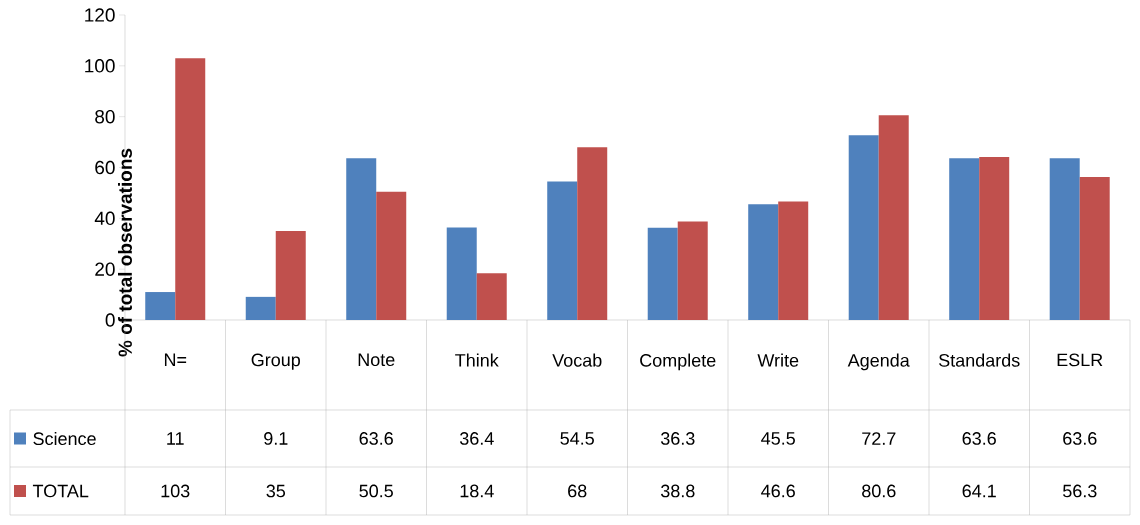 The height and width of the screenshot is (525, 1140). Describe the element at coordinates (878, 362) in the screenshot. I see `x-tick-label: Agenda` at that location.